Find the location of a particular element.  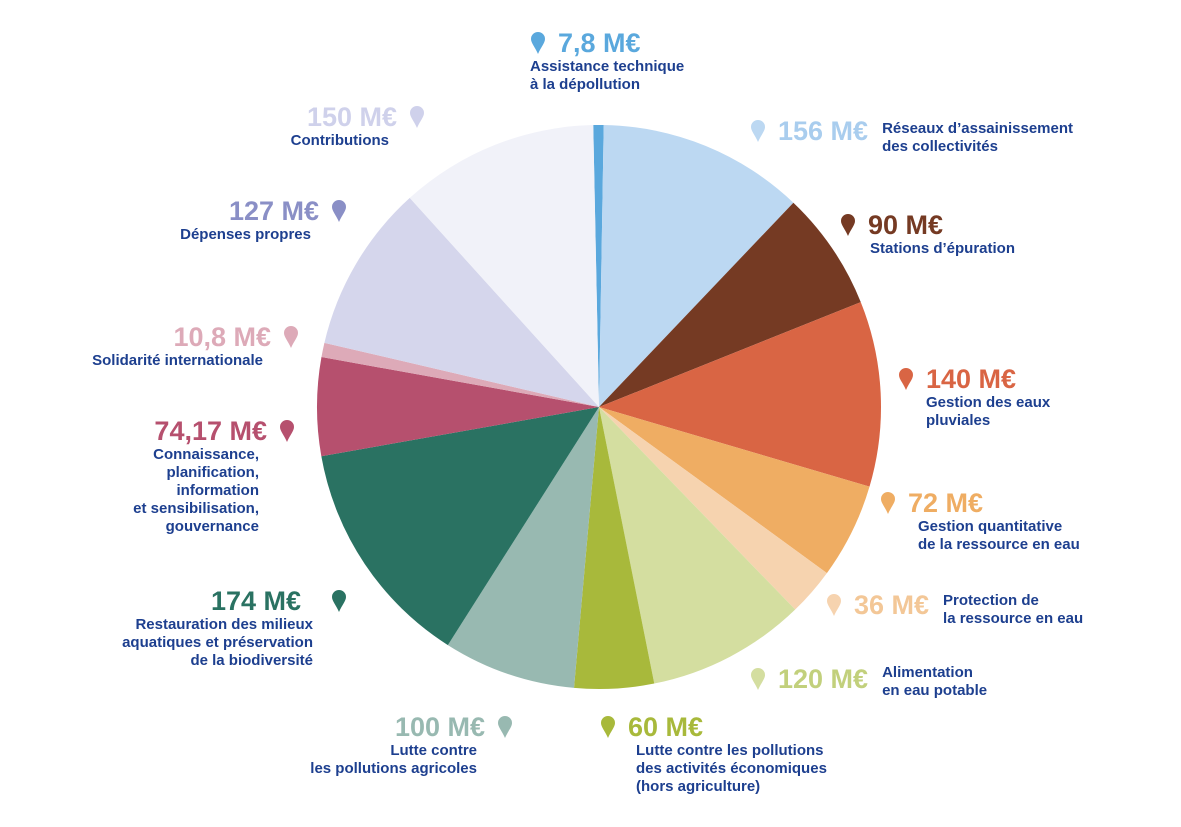

slice-value: 120 M€ is located at coordinates (823, 679).